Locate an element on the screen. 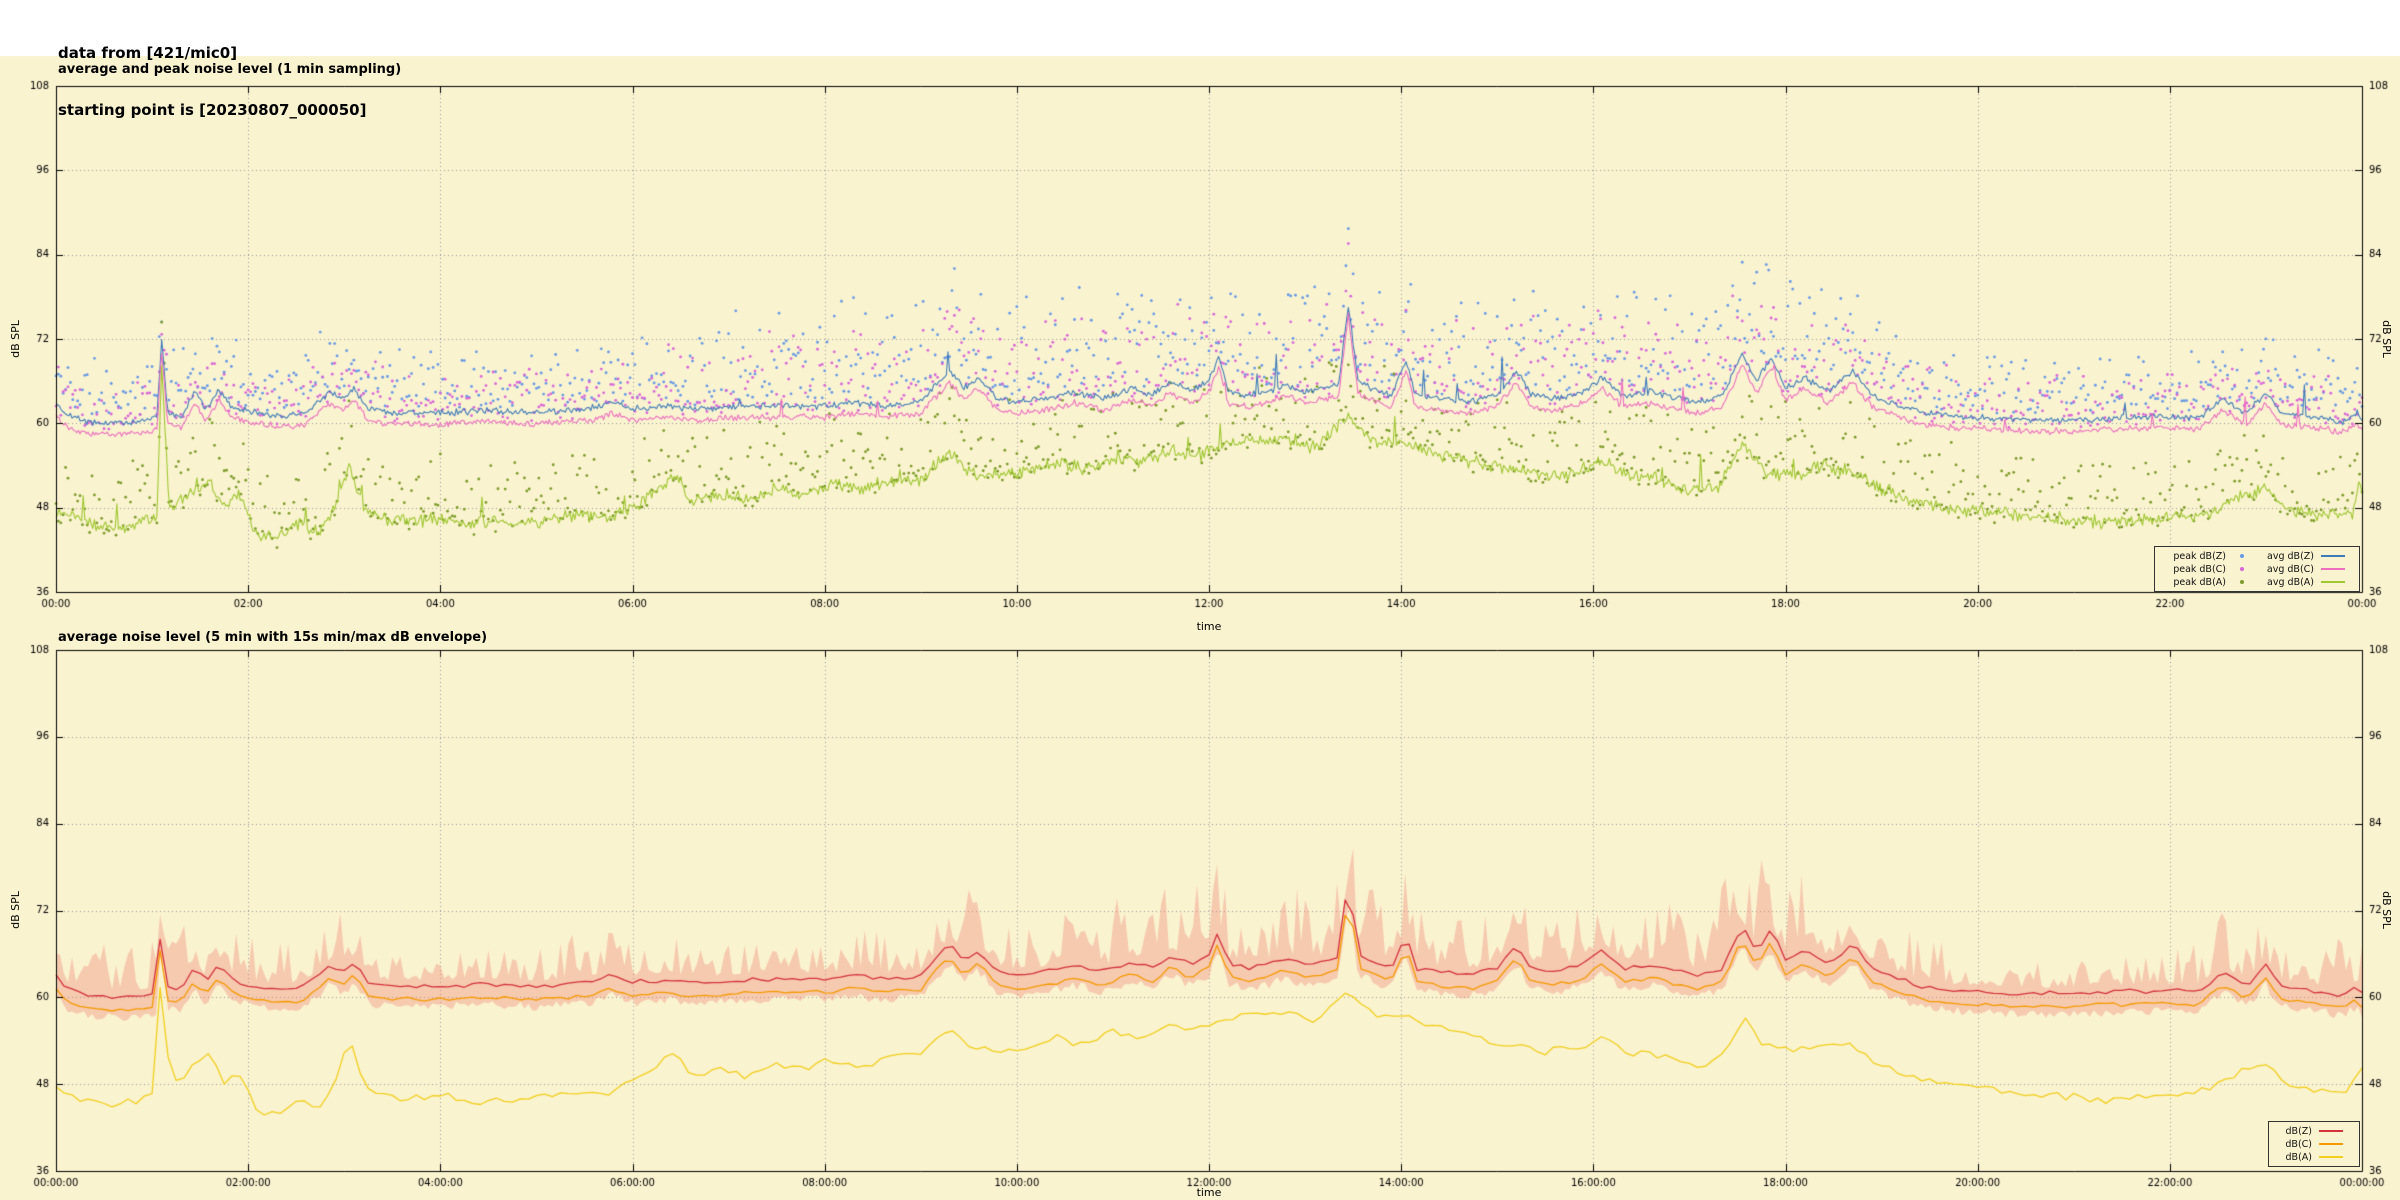 Image resolution: width=2400 pixels, height=1200 pixels. chart2-xlabel: time is located at coordinates (1209, 1192).